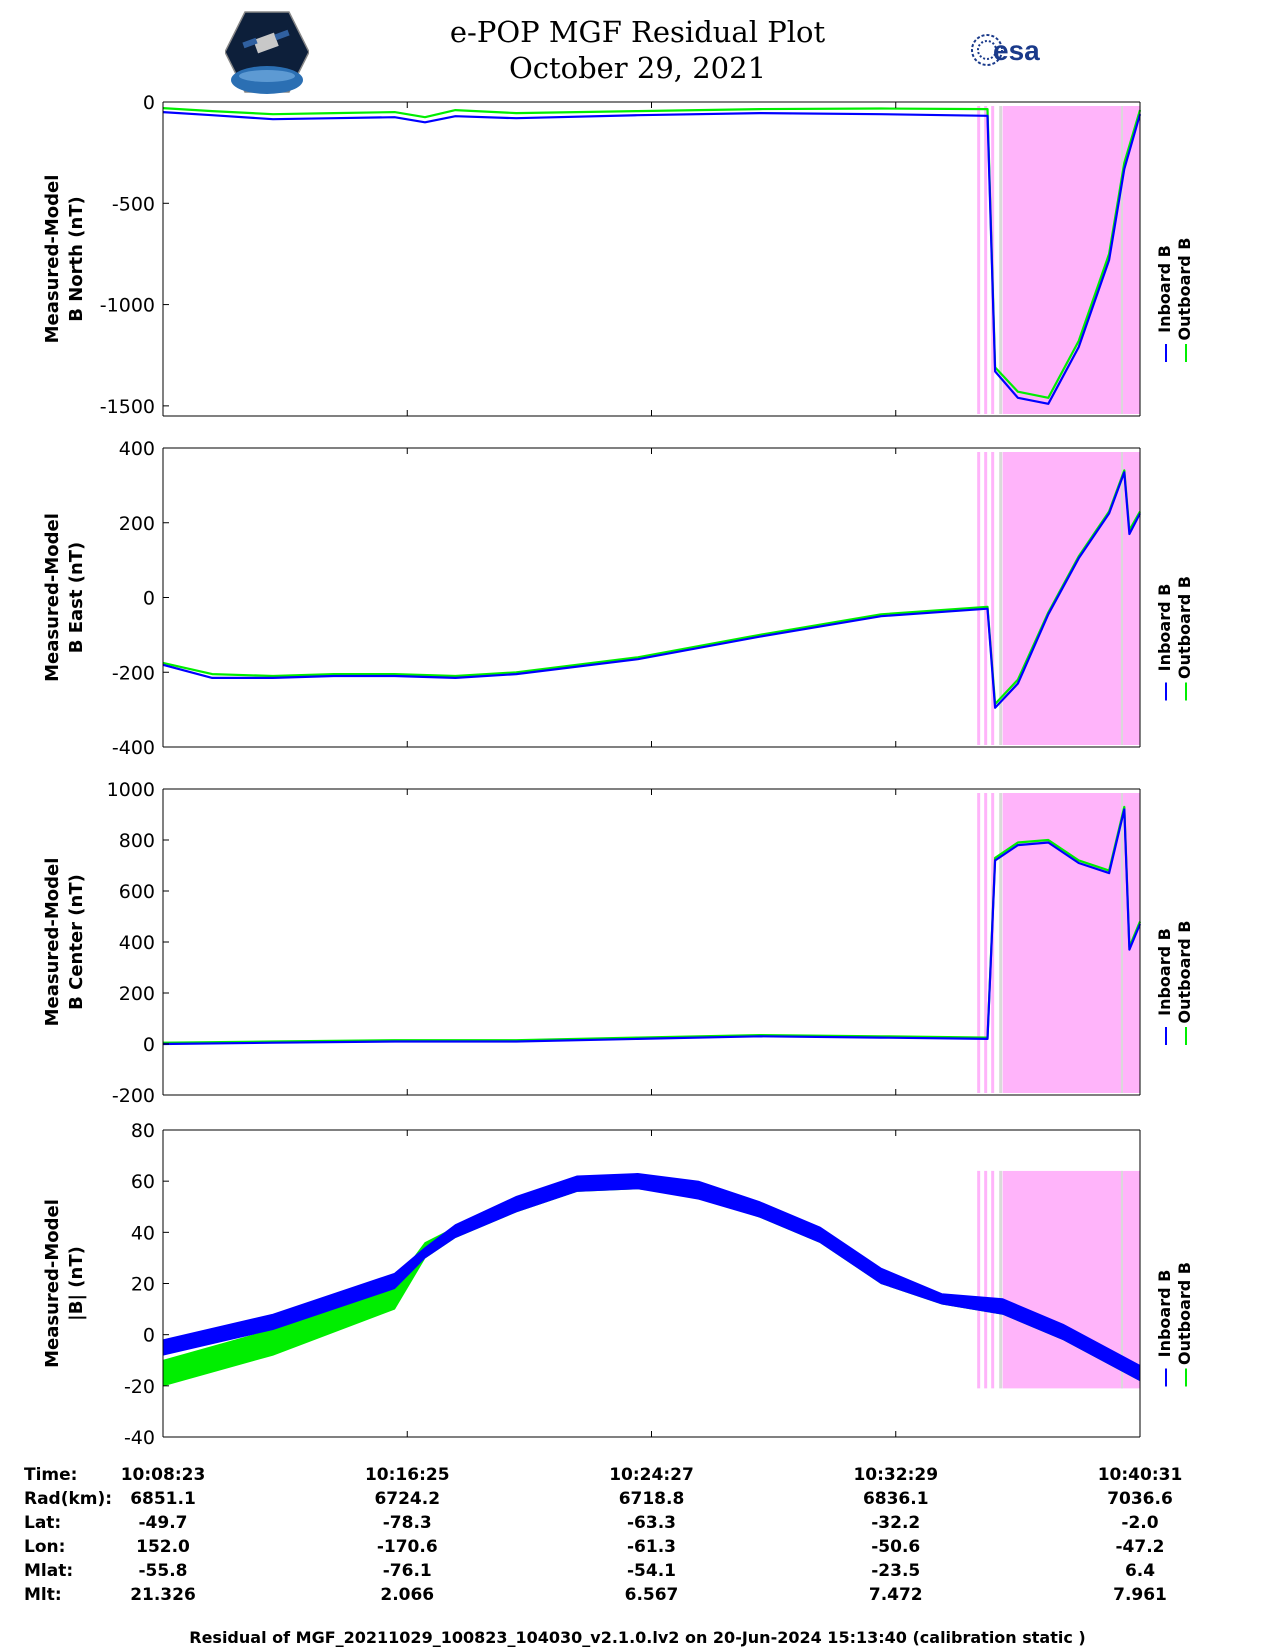 Image resolution: width=1275 pixels, height=1650 pixels. What do you see at coordinates (163, 1475) in the screenshot?
I see `footer-cell: 10:08:23` at bounding box center [163, 1475].